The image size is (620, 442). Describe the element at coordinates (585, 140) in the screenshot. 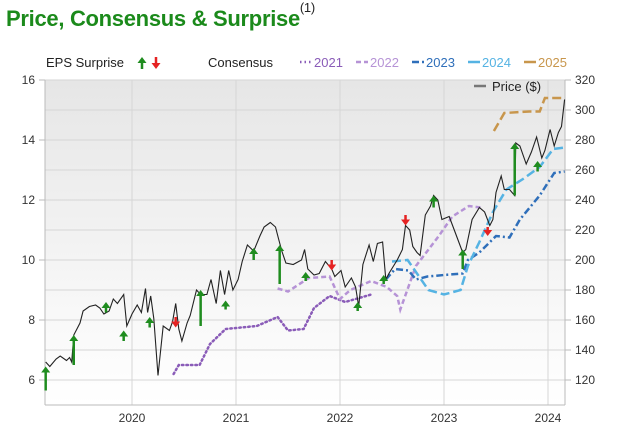

I see `right-tick-label: 280` at that location.